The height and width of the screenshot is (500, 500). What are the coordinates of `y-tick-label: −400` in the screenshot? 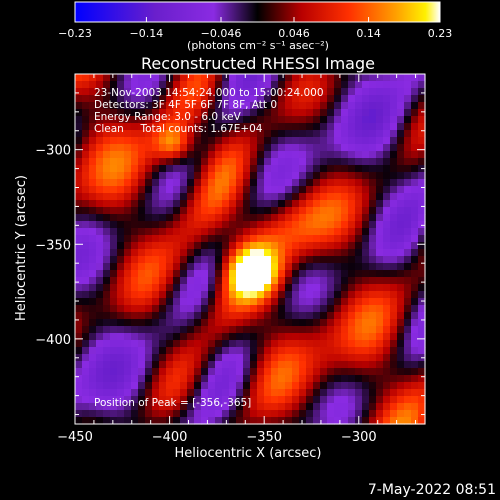 It's located at (53, 340).